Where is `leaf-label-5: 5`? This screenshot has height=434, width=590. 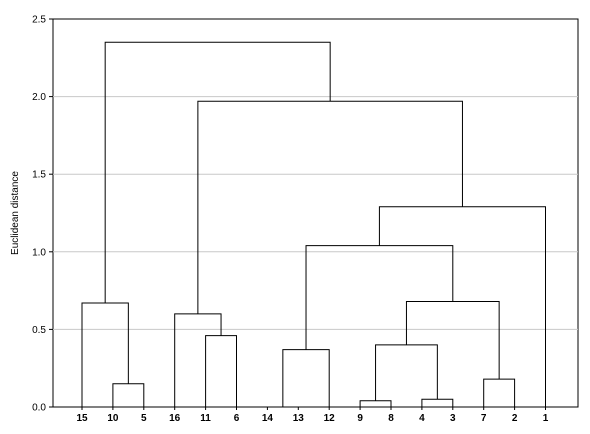 leaf-label-5: 5 is located at coordinates (144, 418).